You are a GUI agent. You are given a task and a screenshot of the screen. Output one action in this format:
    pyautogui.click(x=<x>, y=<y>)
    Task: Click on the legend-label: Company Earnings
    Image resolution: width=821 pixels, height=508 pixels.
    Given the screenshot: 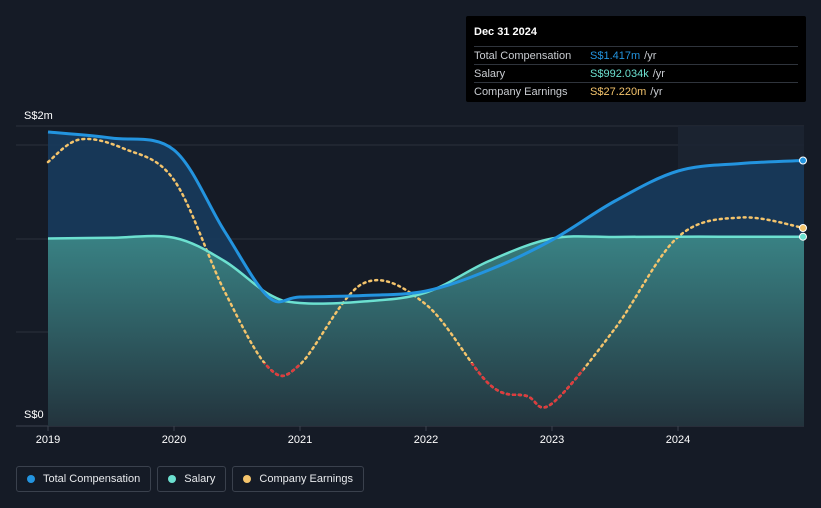 What is the action you would take?
    pyautogui.click(x=306, y=479)
    